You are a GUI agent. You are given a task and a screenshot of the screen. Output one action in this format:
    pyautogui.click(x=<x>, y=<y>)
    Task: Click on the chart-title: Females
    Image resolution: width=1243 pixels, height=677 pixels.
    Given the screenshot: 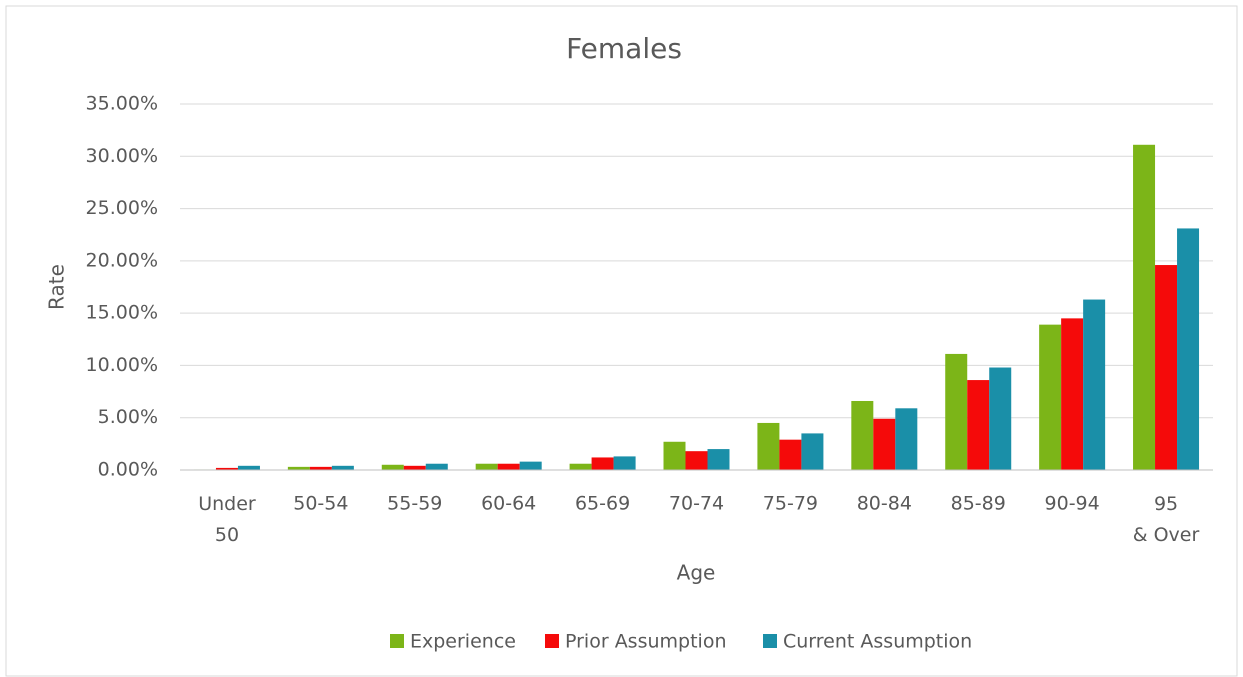 What is the action you would take?
    pyautogui.click(x=624, y=48)
    